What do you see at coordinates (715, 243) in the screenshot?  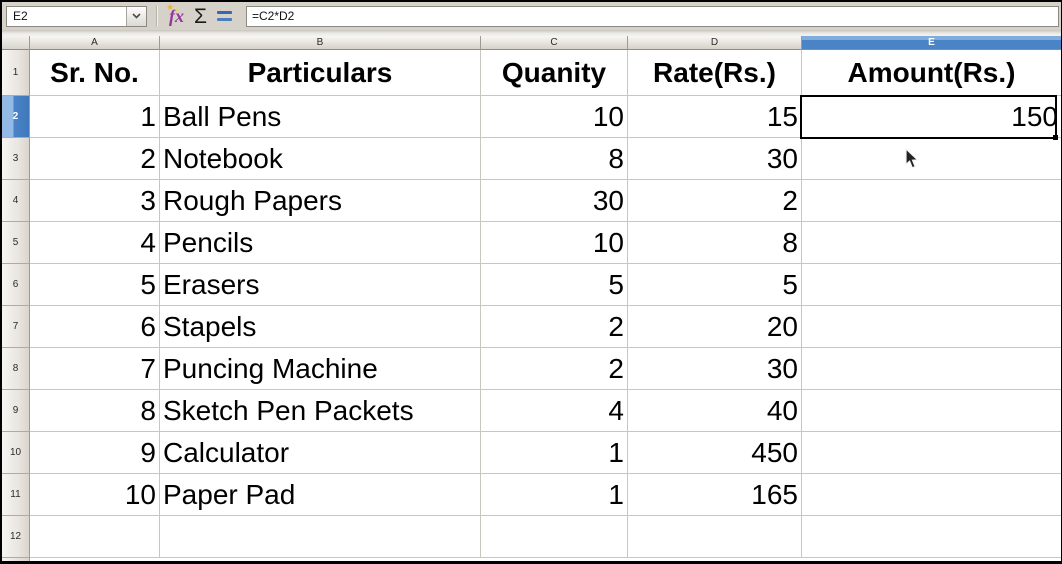 I see `cell-d5: 8` at bounding box center [715, 243].